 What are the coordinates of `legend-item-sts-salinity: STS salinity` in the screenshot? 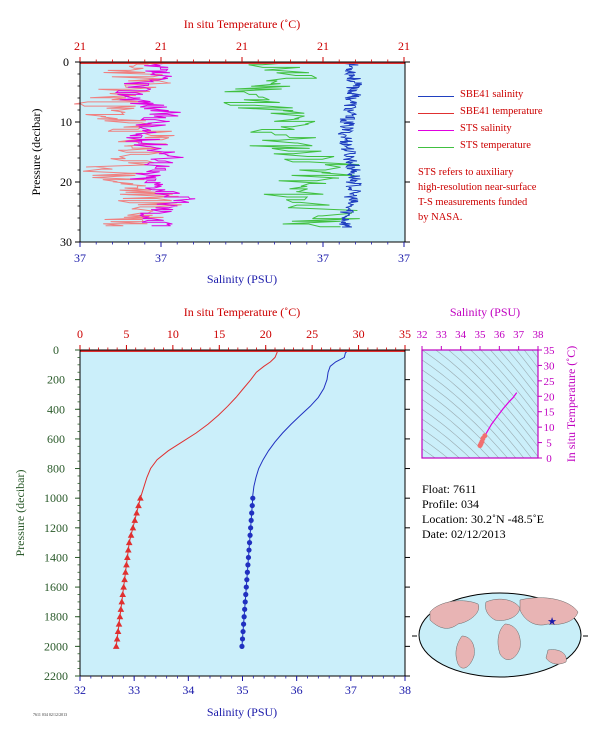 It's located at (508, 130).